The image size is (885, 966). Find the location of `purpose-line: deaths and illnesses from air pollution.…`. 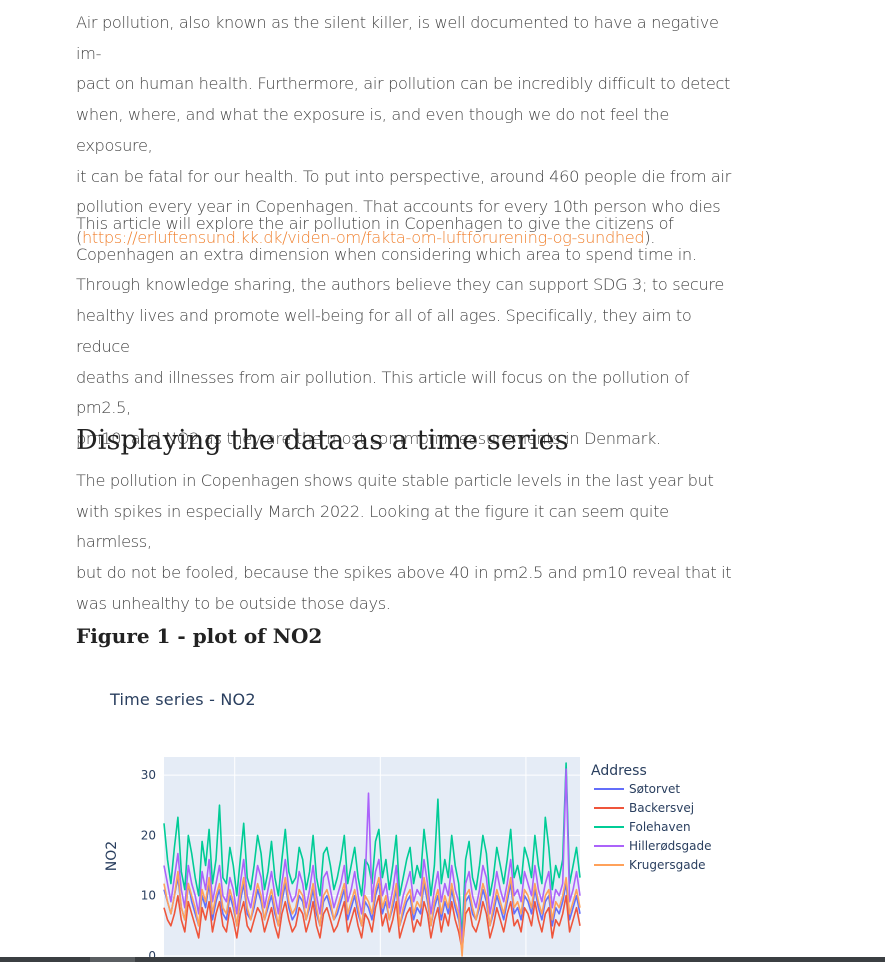

purpose-line: deaths and illnesses from air pollution.… is located at coordinates (382, 392).